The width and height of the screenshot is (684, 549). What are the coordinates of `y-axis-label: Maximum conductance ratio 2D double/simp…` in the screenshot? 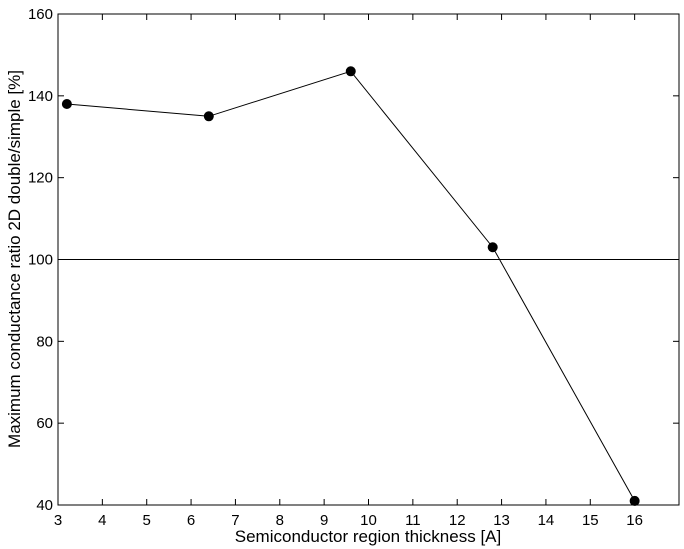 It's located at (14, 259).